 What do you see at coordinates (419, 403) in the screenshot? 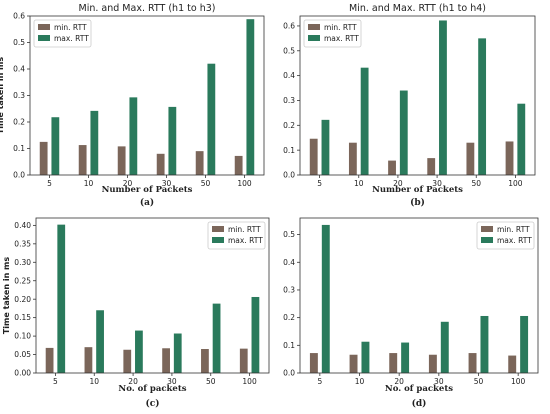
I see `panel-caption: (d)` at bounding box center [419, 403].